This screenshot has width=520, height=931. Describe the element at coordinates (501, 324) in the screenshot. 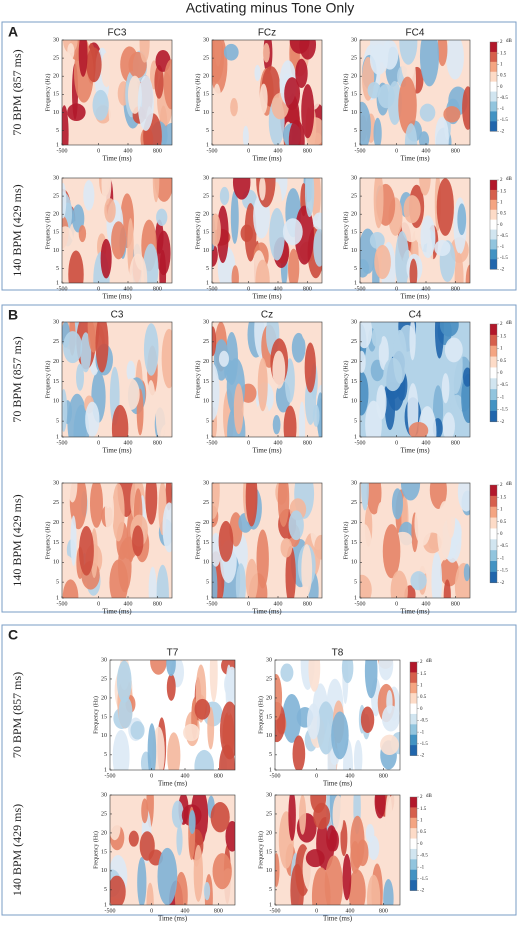

I see `colorbar-tick-label: 2` at that location.